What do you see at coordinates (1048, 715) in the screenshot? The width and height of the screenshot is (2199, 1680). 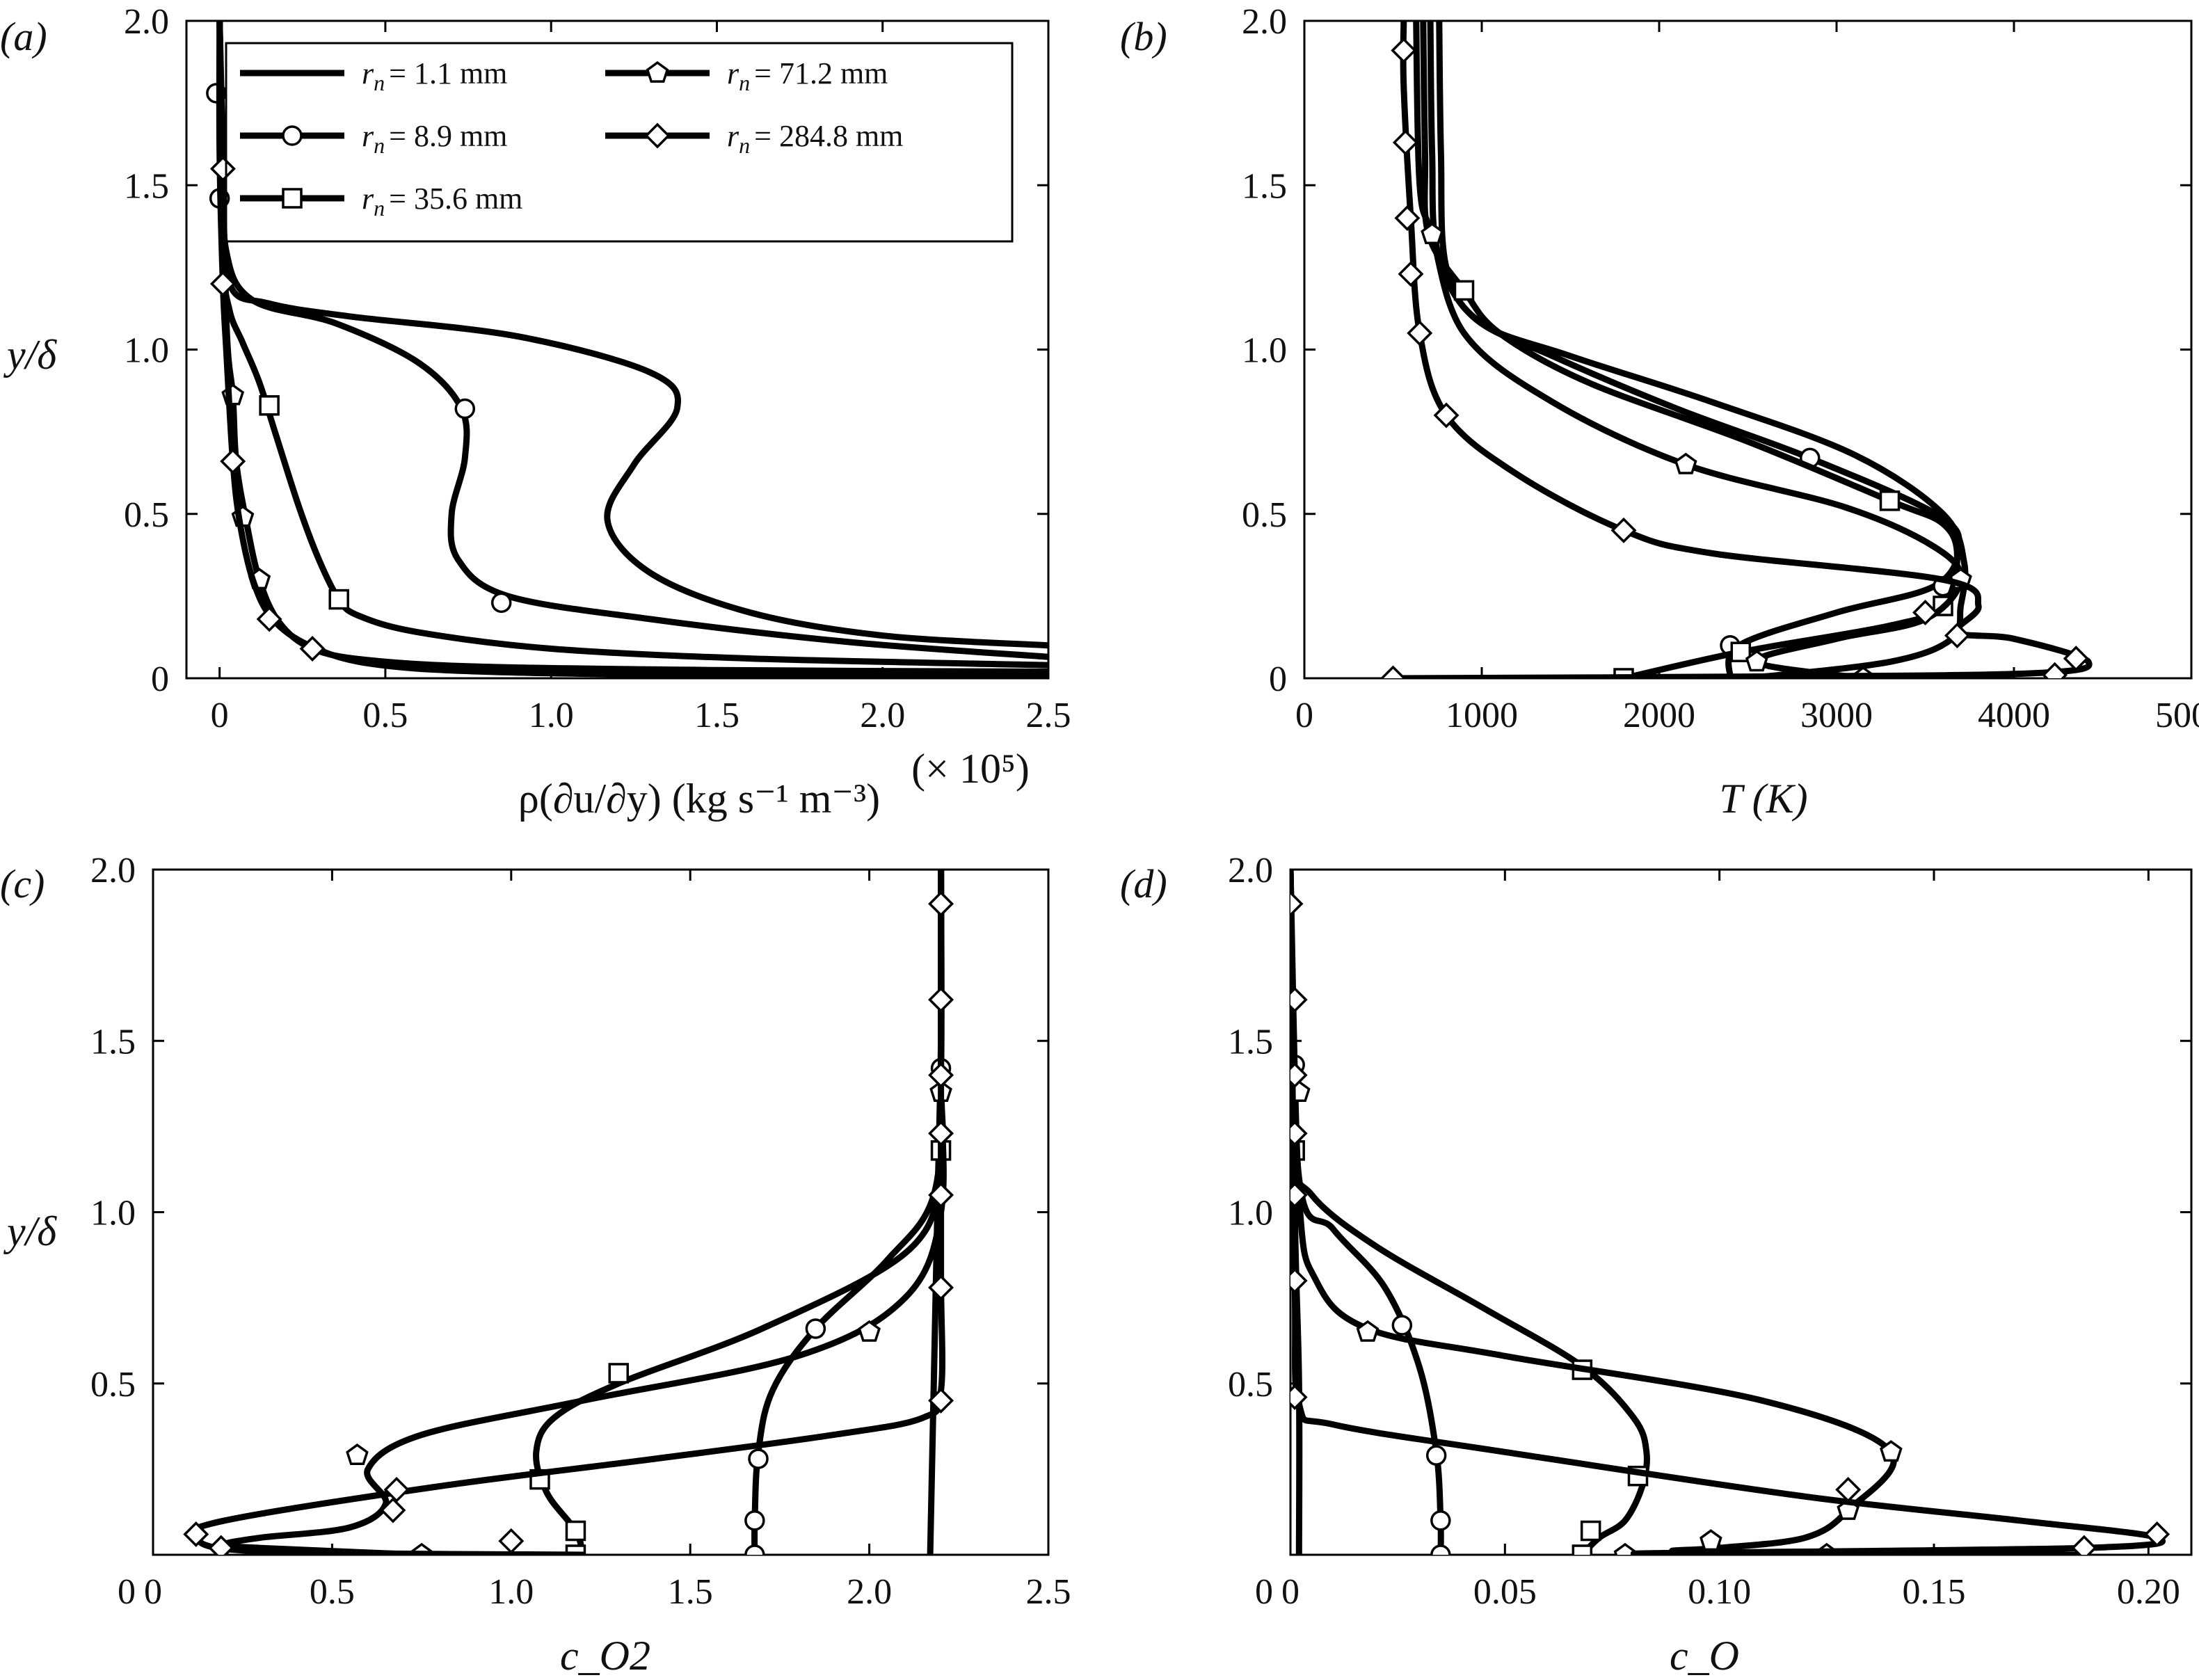 I see `x-tick-label: 2.5` at bounding box center [1048, 715].